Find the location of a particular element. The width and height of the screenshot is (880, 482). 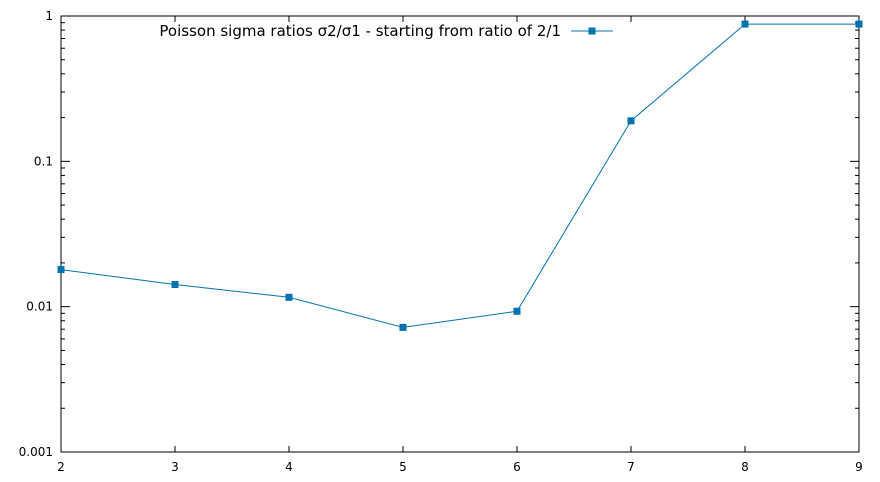

y-tick-label: 0.01 is located at coordinates (39, 307).